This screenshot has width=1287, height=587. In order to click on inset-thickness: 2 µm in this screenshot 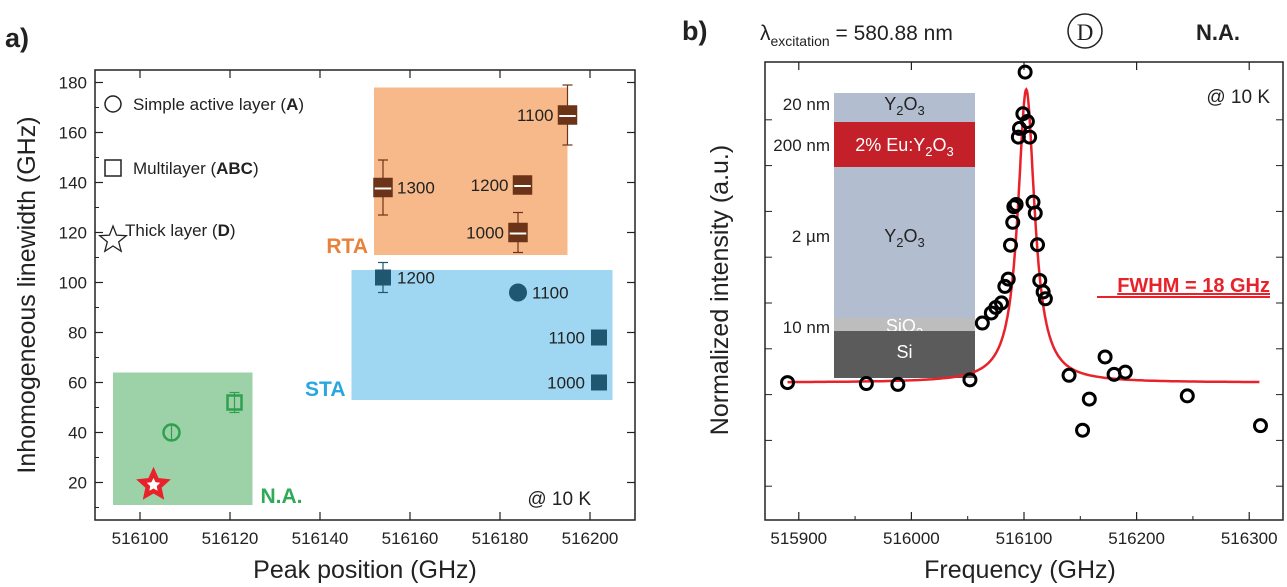, I will do `click(811, 236)`.